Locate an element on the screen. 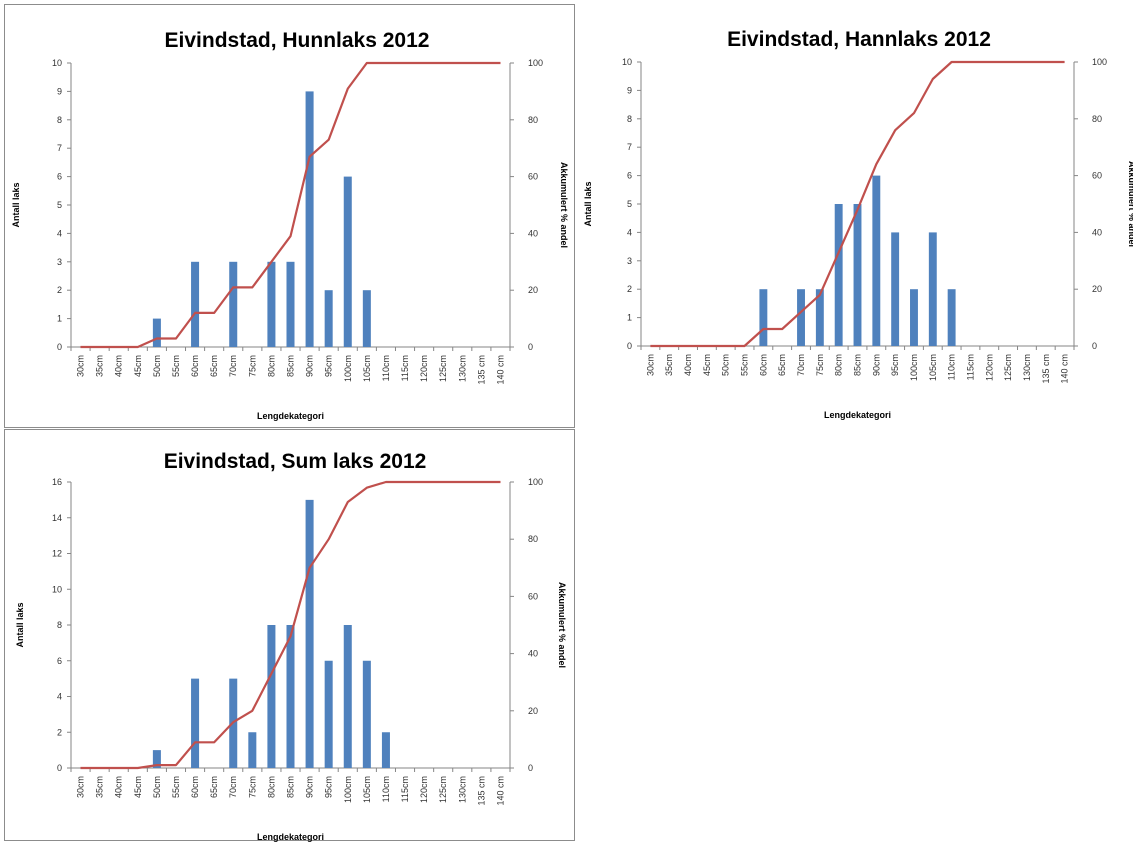  x-tick-label: 125cm is located at coordinates (1008, 367).